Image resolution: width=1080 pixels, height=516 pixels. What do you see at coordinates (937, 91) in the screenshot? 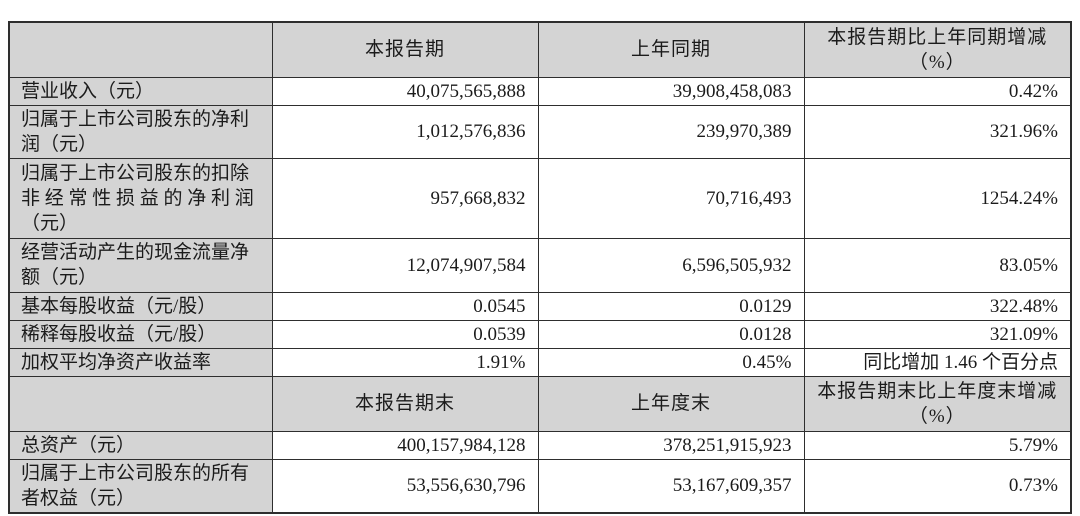
I see `revenue-change: 0.42%` at bounding box center [937, 91].